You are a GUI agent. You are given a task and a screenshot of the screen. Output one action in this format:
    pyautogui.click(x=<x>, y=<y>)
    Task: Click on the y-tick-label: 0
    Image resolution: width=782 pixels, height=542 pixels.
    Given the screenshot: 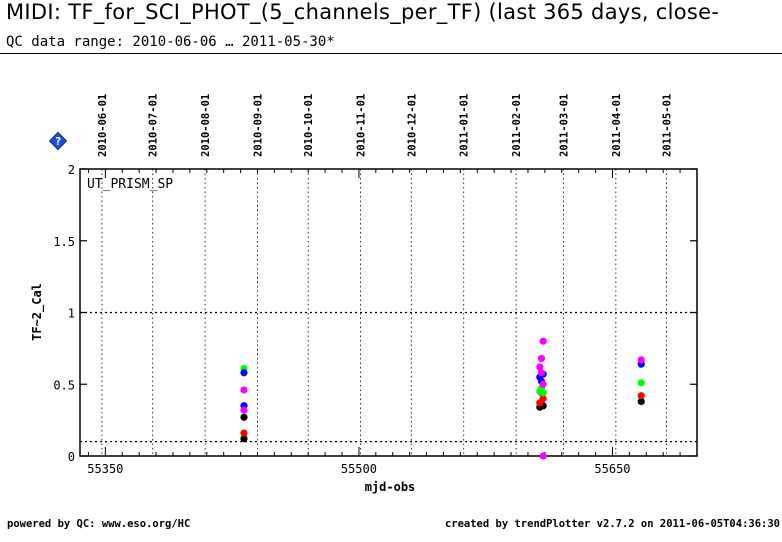 What is the action you would take?
    pyautogui.click(x=71, y=457)
    